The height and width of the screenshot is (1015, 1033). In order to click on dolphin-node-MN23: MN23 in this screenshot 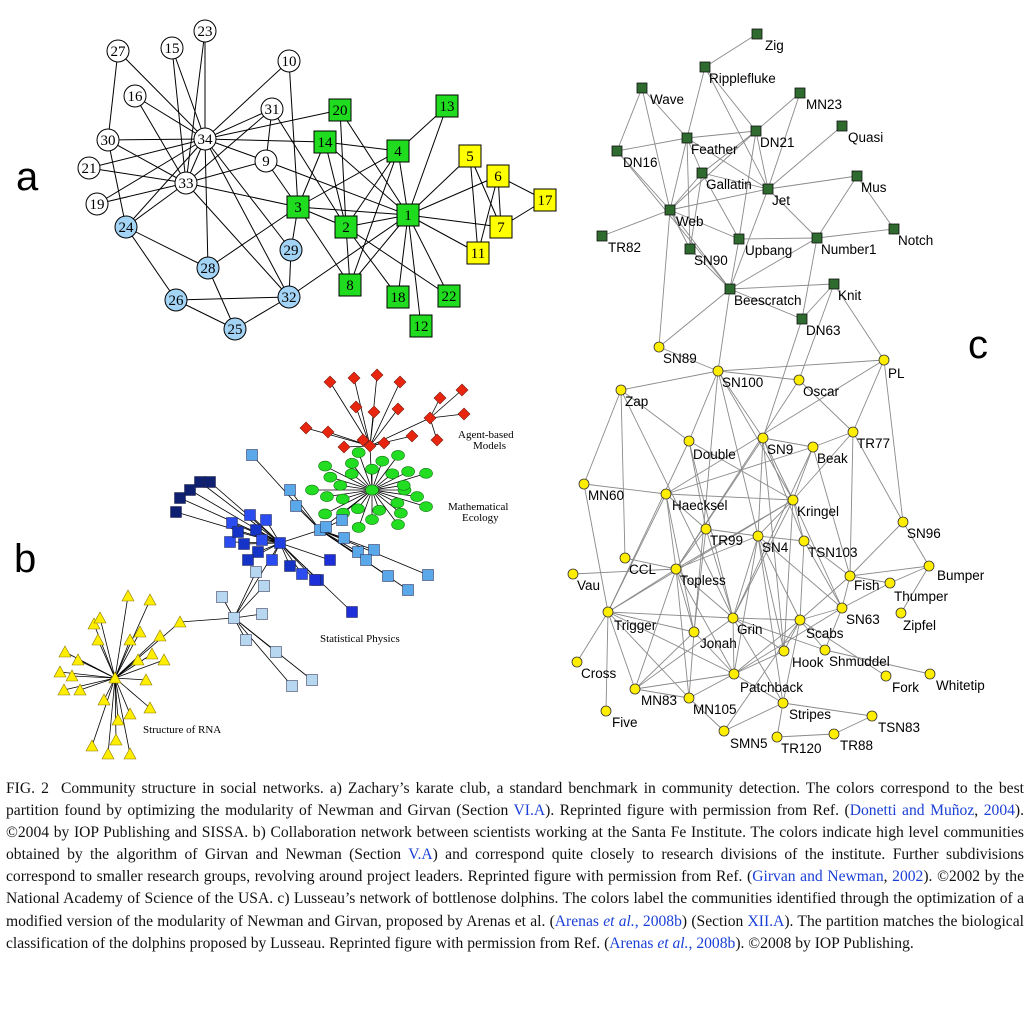, I will do `click(818, 99)`.